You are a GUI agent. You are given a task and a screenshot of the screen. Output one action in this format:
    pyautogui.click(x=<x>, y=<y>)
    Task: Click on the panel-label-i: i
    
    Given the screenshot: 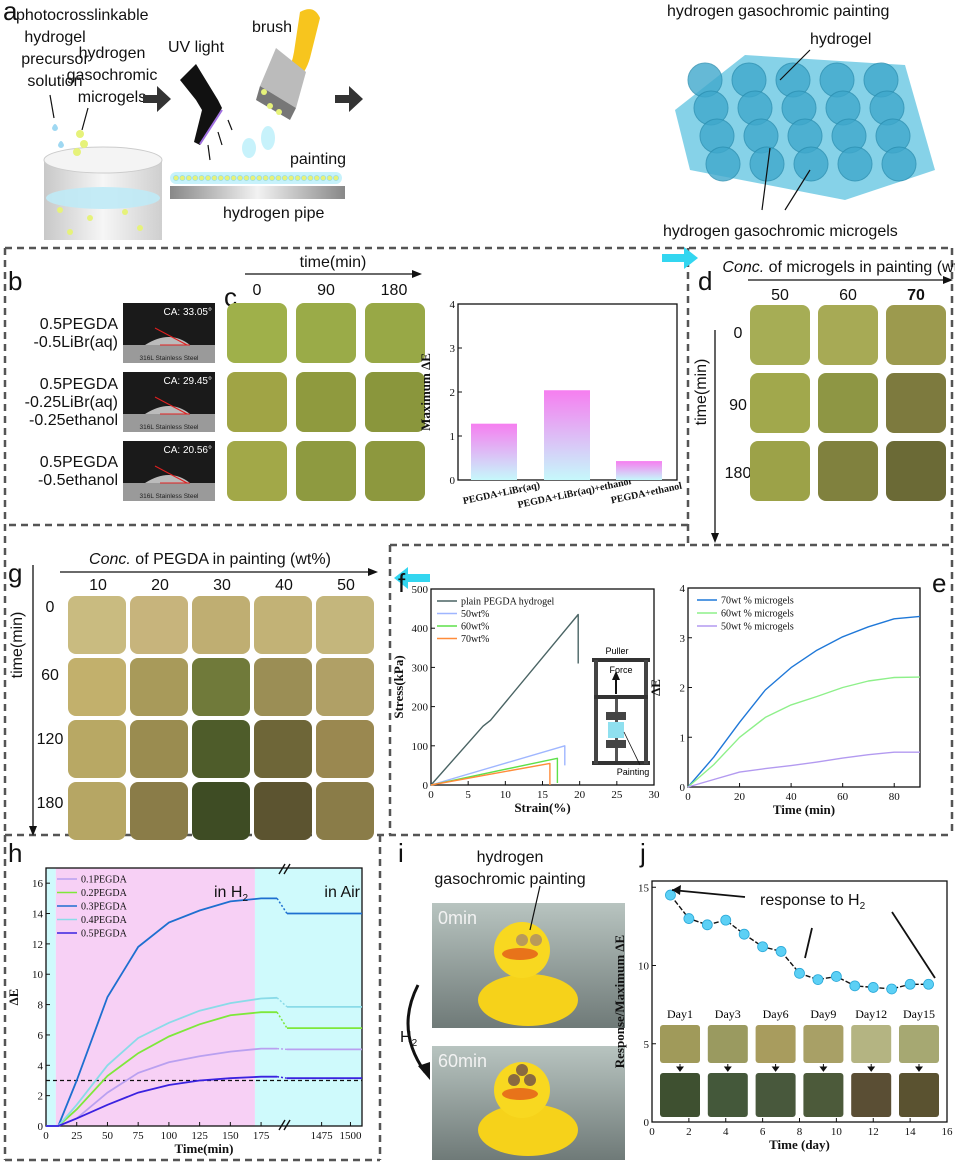 What is the action you would take?
    pyautogui.click(x=401, y=853)
    